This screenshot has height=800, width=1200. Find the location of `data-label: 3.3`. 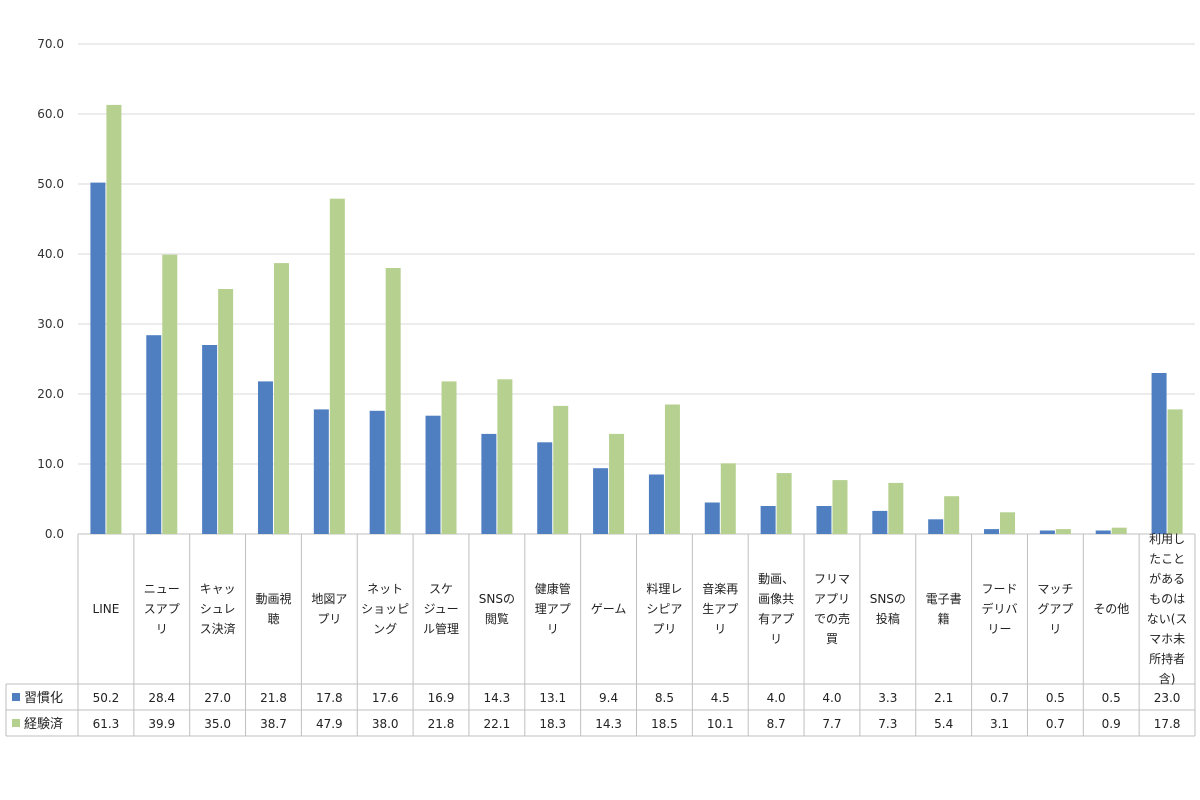

data-label: 3.3 is located at coordinates (887, 698).